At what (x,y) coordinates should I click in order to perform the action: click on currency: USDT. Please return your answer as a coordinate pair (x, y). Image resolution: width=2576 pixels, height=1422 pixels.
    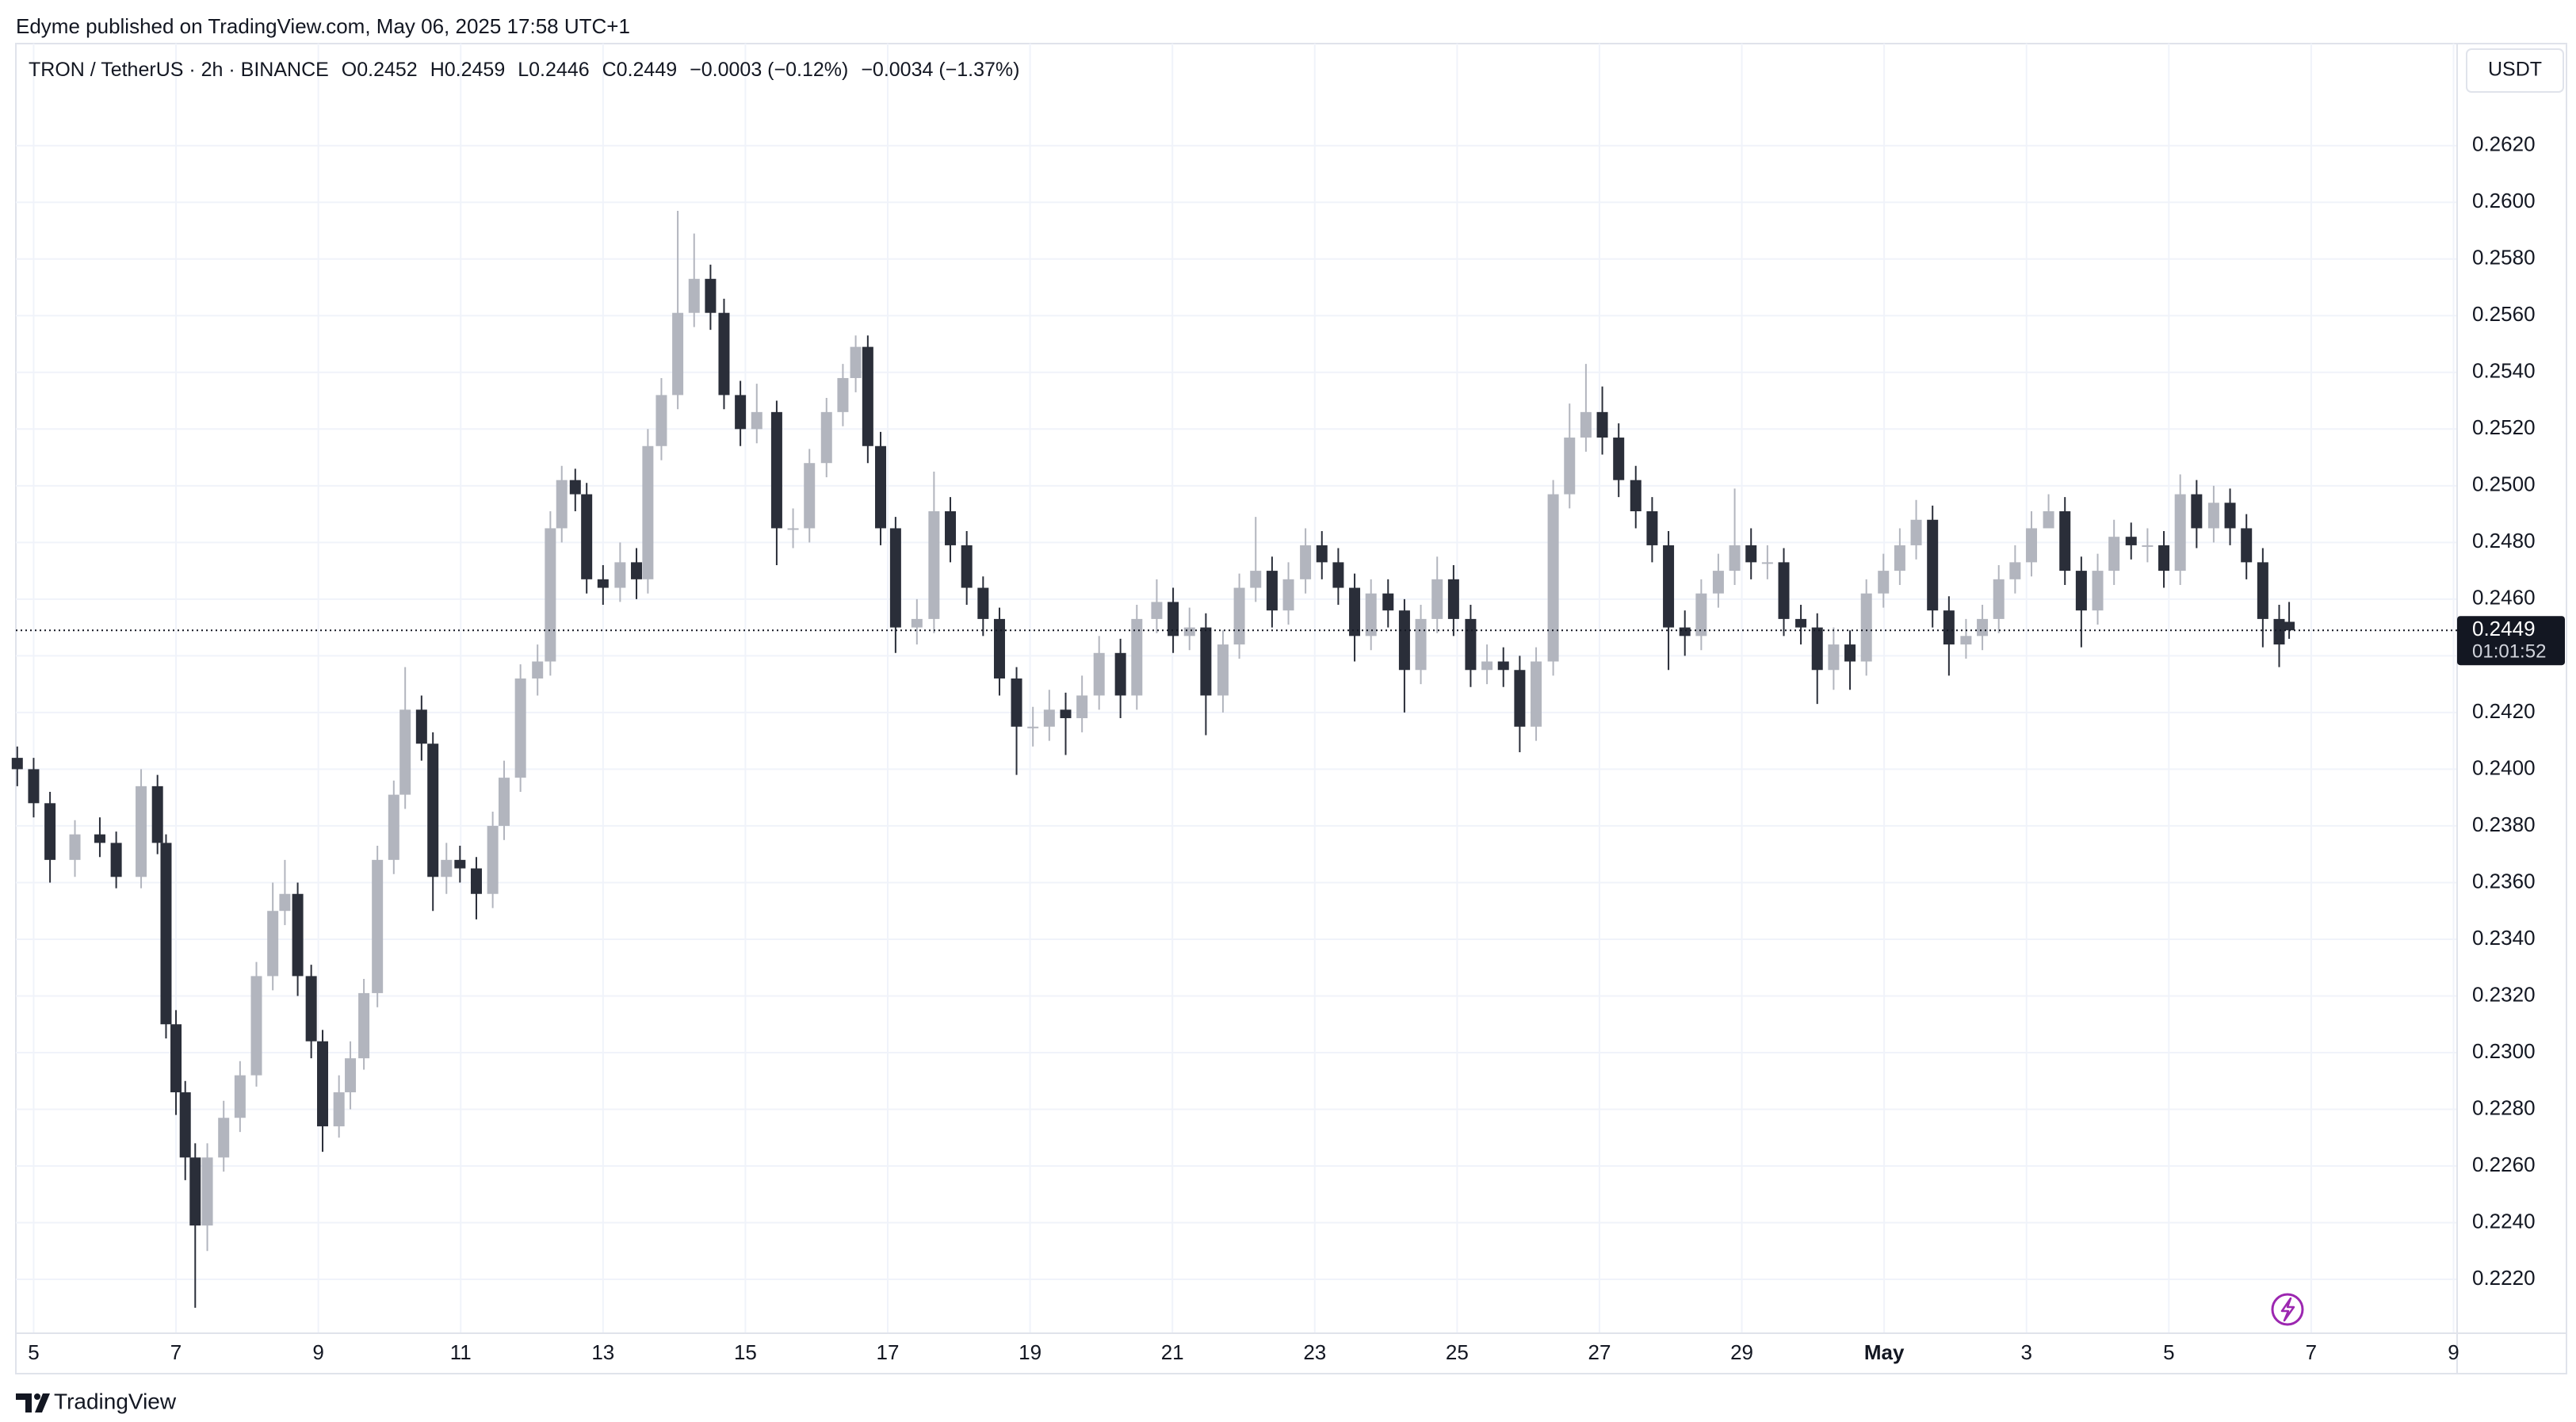
    Looking at the image, I should click on (2515, 70).